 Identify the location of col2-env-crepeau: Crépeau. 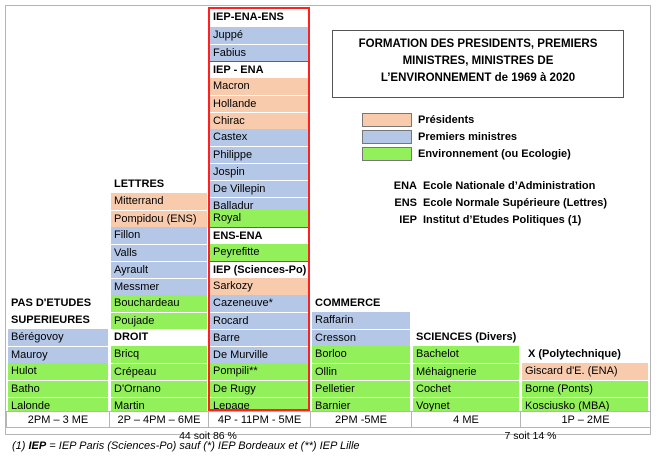
(159, 371).